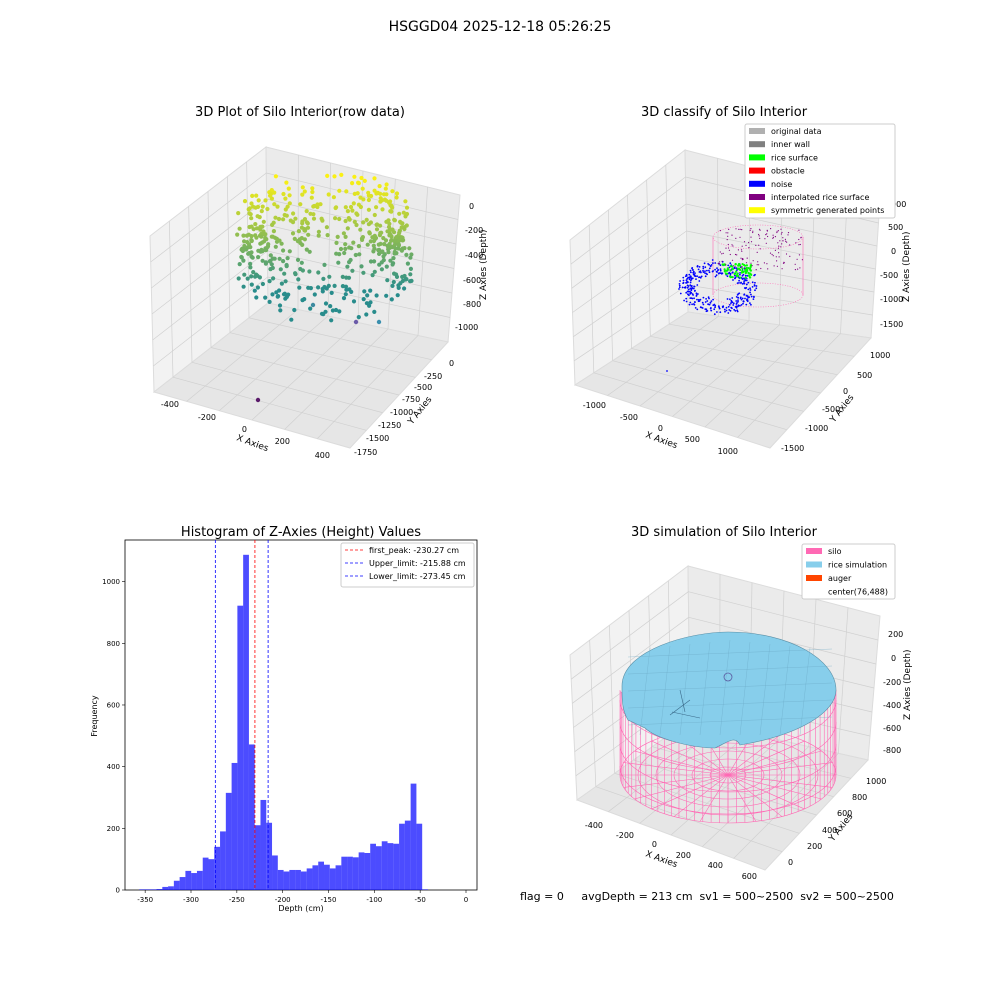 This screenshot has width=1000, height=1000. I want to click on classify-ztick-5: -1500, so click(891, 324).